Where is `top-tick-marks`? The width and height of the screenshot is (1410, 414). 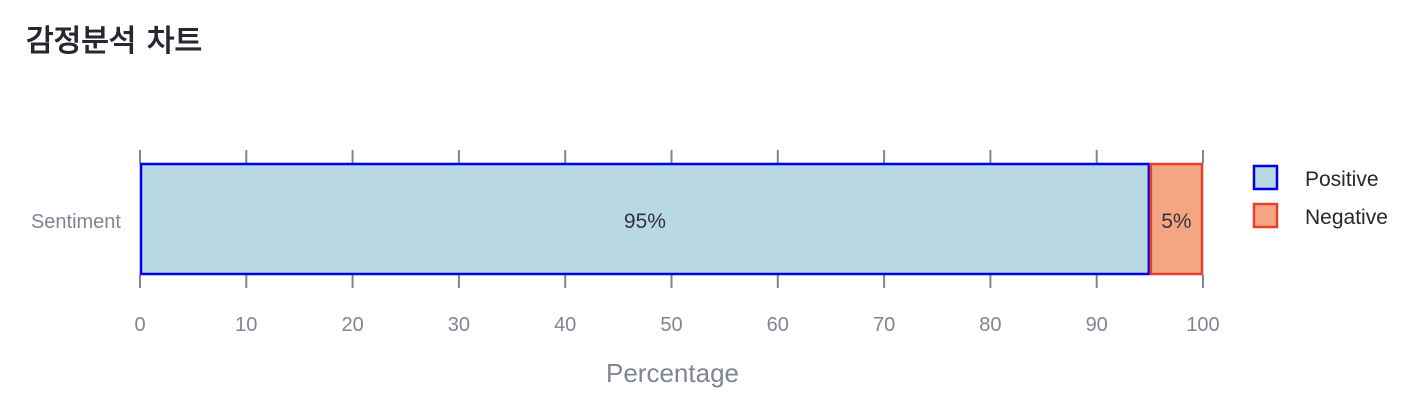
top-tick-marks is located at coordinates (671, 156).